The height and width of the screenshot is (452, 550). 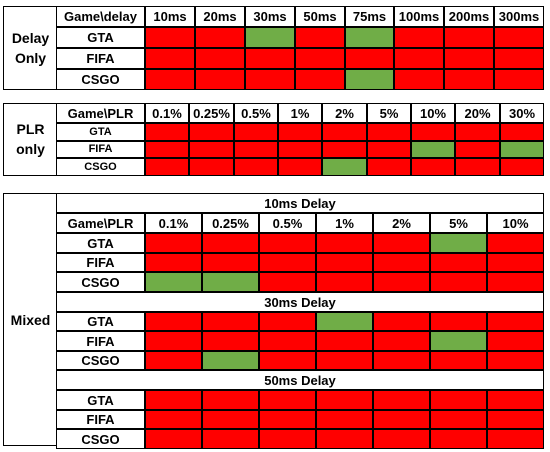 I want to click on plr-only-column-header: 0.25%, so click(x=211, y=113).